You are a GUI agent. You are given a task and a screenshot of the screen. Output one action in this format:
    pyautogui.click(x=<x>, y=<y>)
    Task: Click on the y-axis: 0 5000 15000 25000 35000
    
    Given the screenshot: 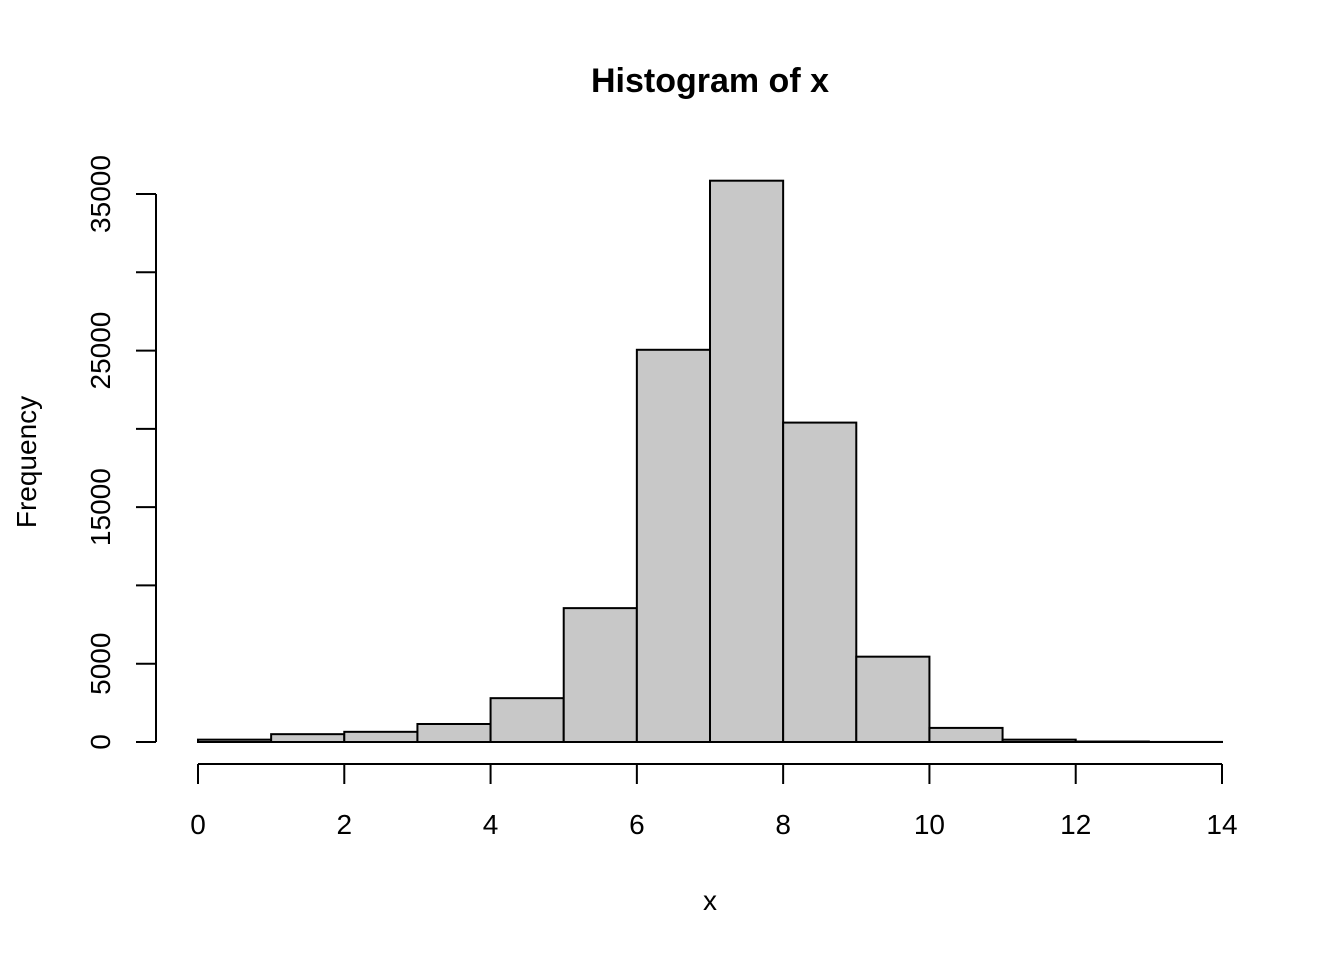 What is the action you would take?
    pyautogui.click(x=121, y=452)
    